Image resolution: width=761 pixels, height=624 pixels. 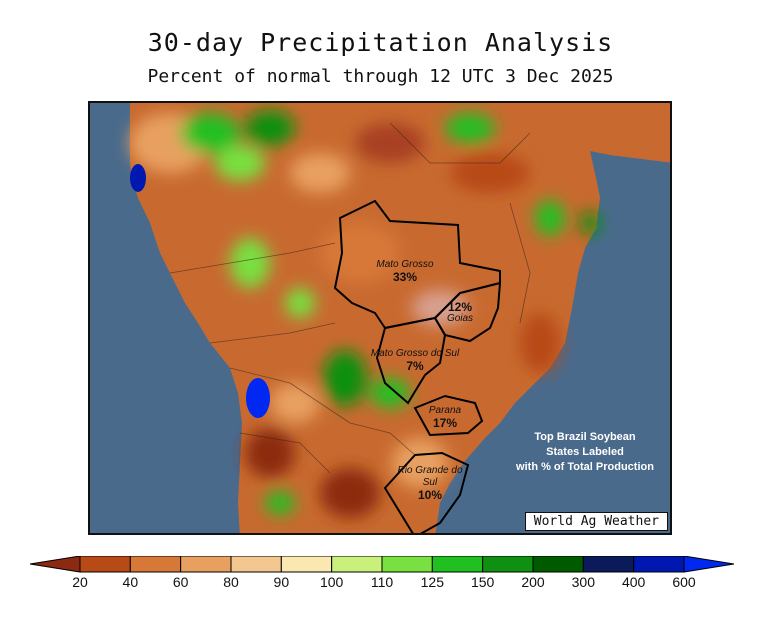 What do you see at coordinates (445, 417) in the screenshot?
I see `state-label-parana: Parana 17%` at bounding box center [445, 417].